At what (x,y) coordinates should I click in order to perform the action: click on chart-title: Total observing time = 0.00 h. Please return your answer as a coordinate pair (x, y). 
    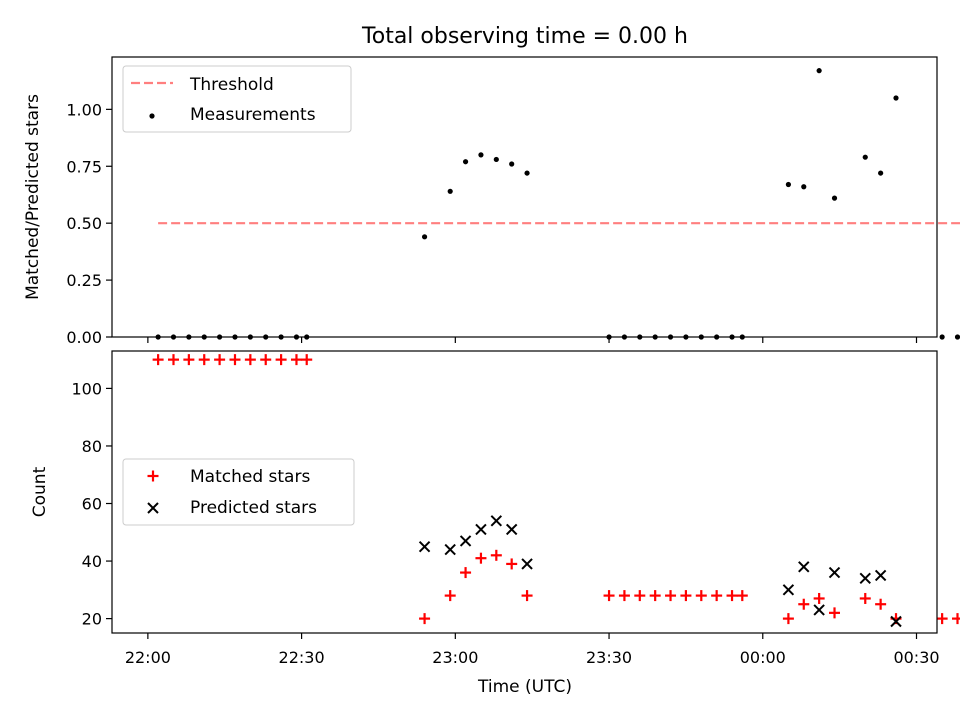
    Looking at the image, I should click on (524, 36).